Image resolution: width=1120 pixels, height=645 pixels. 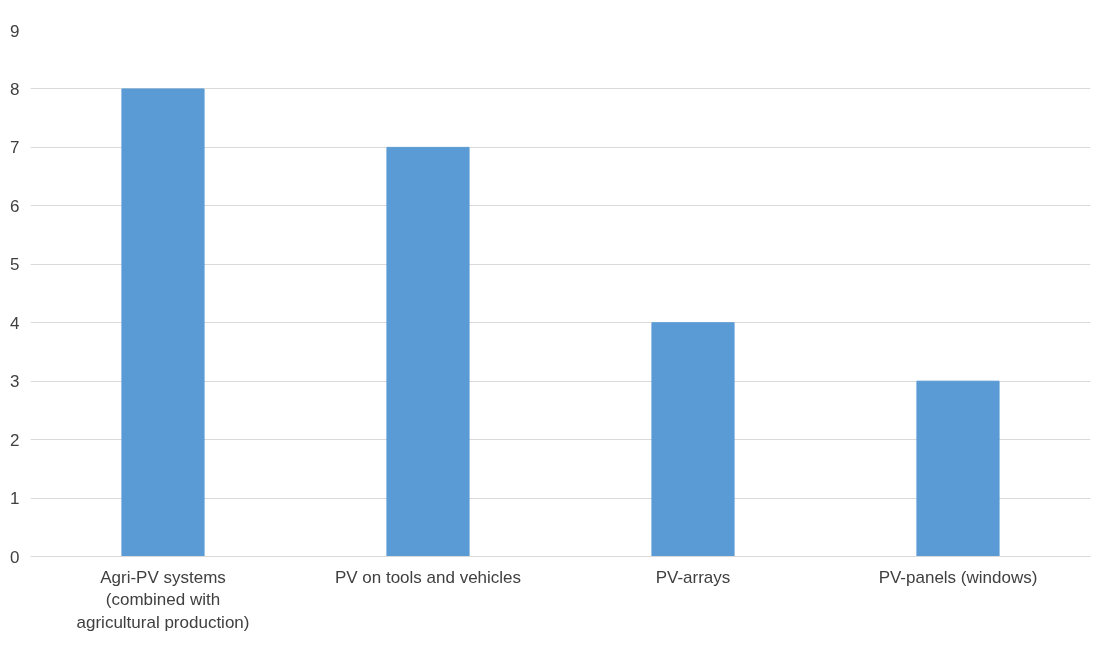 I want to click on y-tick-label: 7, so click(x=15, y=148).